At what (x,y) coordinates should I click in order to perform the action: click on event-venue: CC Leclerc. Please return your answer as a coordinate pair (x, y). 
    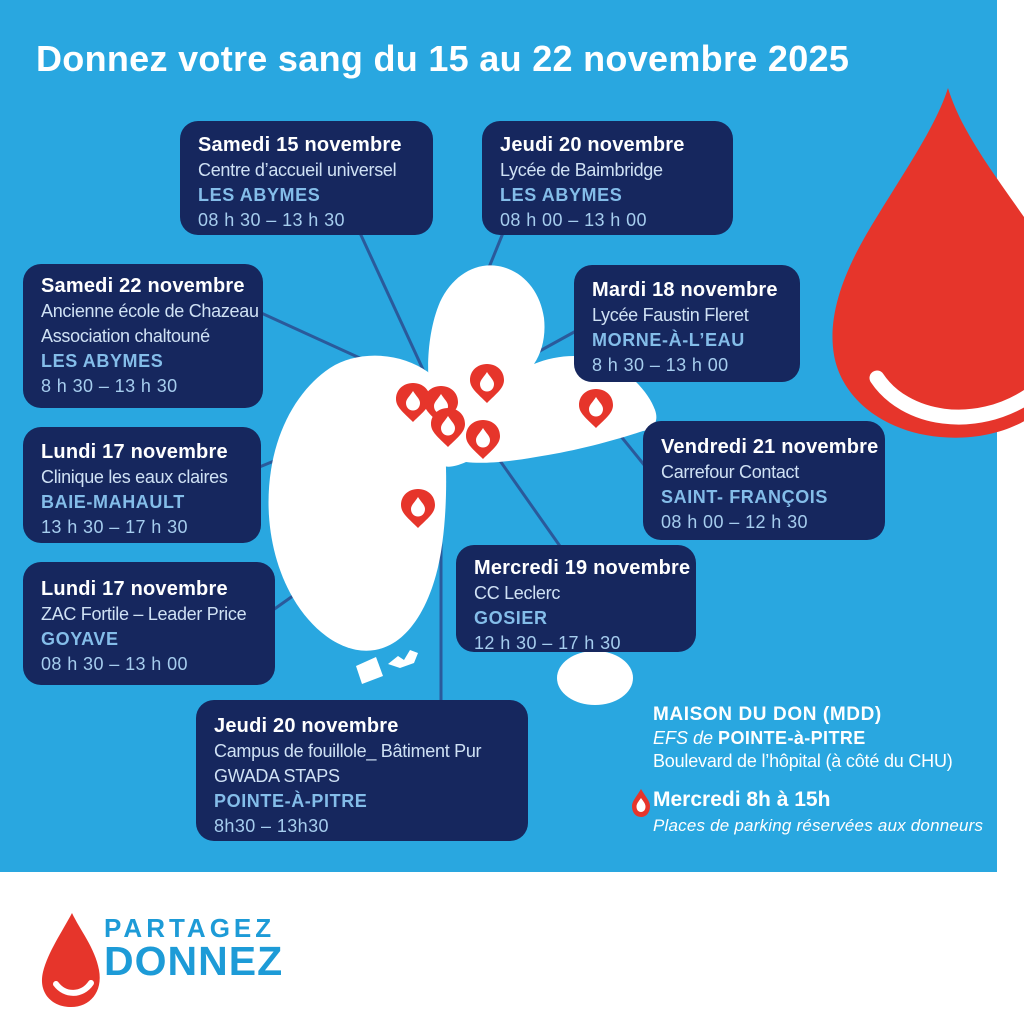
    Looking at the image, I should click on (517, 593).